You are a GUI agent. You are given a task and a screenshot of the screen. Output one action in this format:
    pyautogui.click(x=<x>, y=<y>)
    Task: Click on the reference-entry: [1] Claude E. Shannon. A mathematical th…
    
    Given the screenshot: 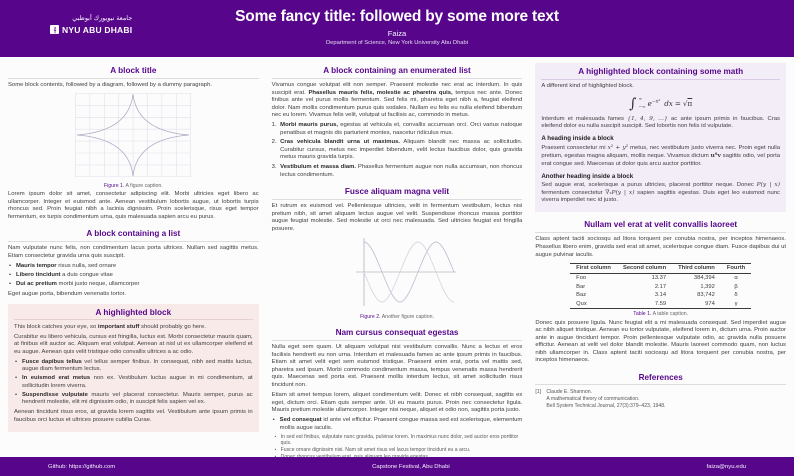 What is the action you would take?
    pyautogui.click(x=600, y=399)
    